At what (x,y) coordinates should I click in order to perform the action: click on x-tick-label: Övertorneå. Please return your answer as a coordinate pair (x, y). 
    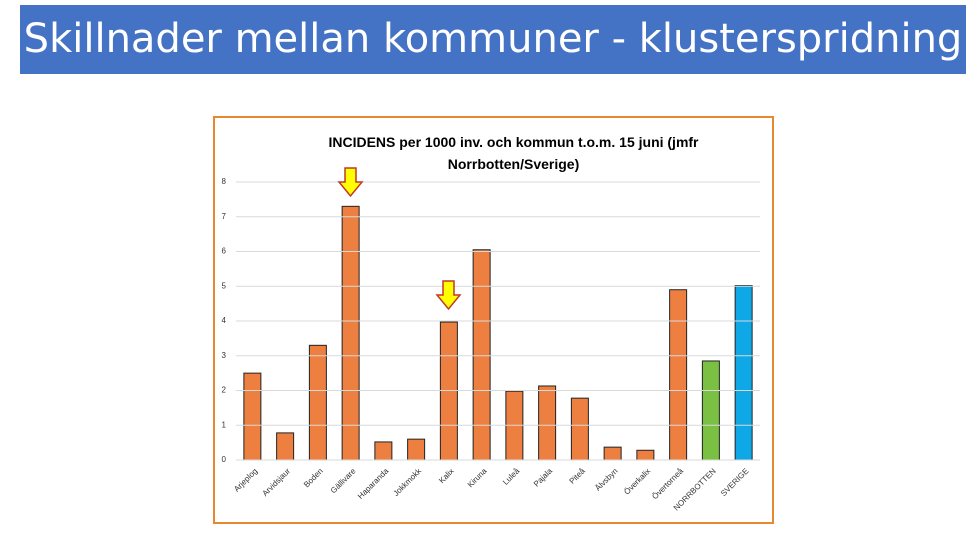
    Looking at the image, I should click on (667, 483).